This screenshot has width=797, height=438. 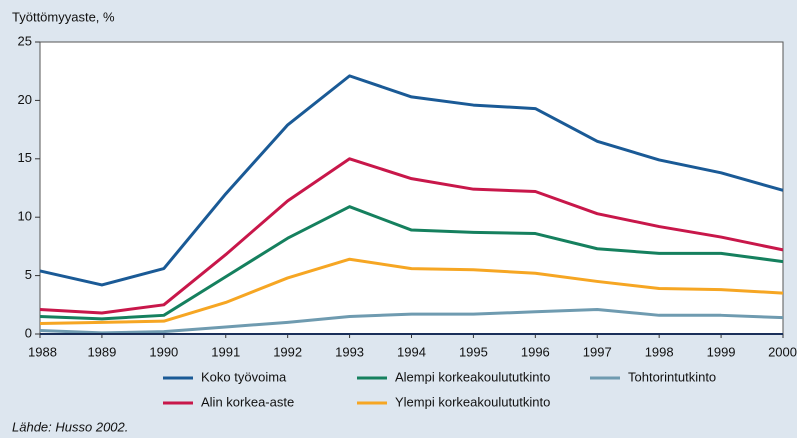 I want to click on y-tick-label: 15, so click(x=25, y=157).